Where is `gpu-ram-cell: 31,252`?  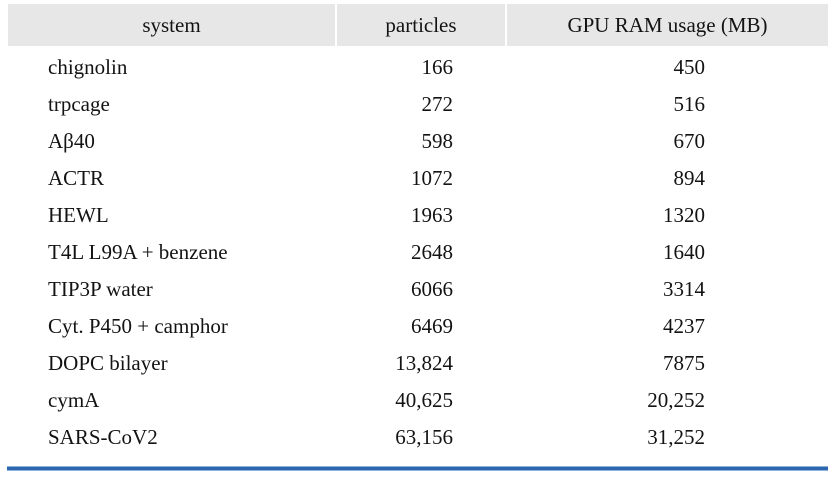
gpu-ram-cell: 31,252 is located at coordinates (676, 437).